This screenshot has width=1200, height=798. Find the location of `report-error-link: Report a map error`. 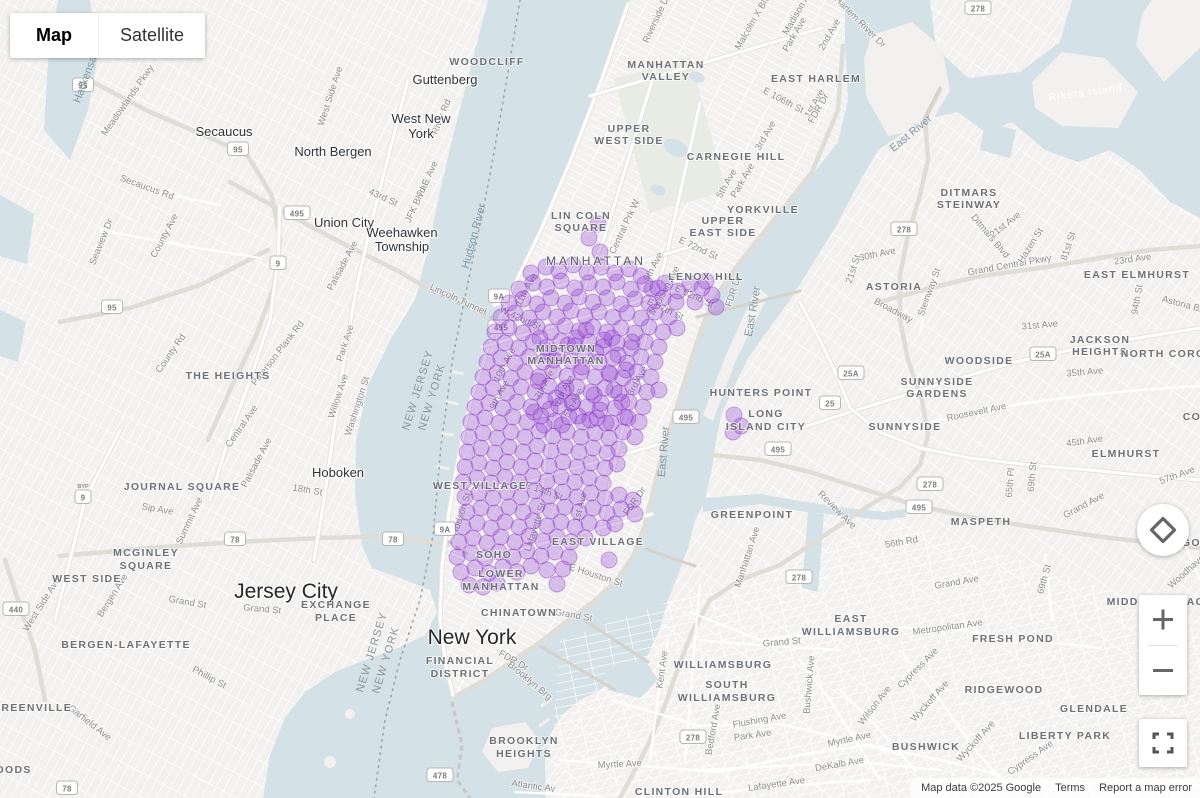

report-error-link: Report a map error is located at coordinates (1145, 788).